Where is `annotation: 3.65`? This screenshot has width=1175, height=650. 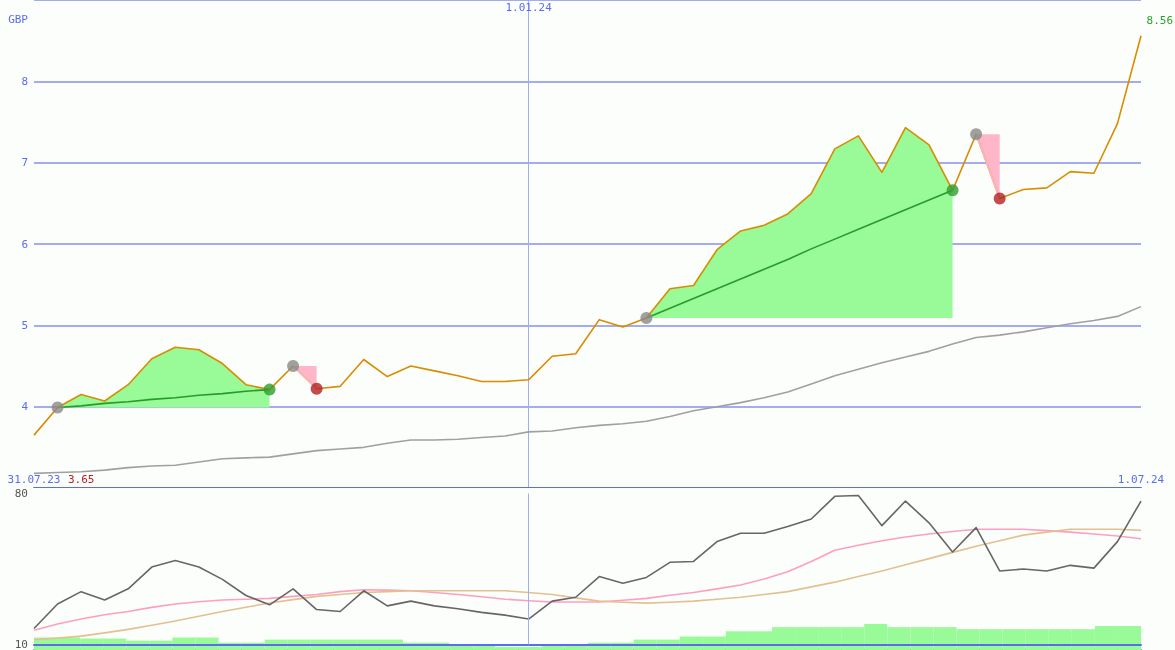 annotation: 3.65 is located at coordinates (81, 479).